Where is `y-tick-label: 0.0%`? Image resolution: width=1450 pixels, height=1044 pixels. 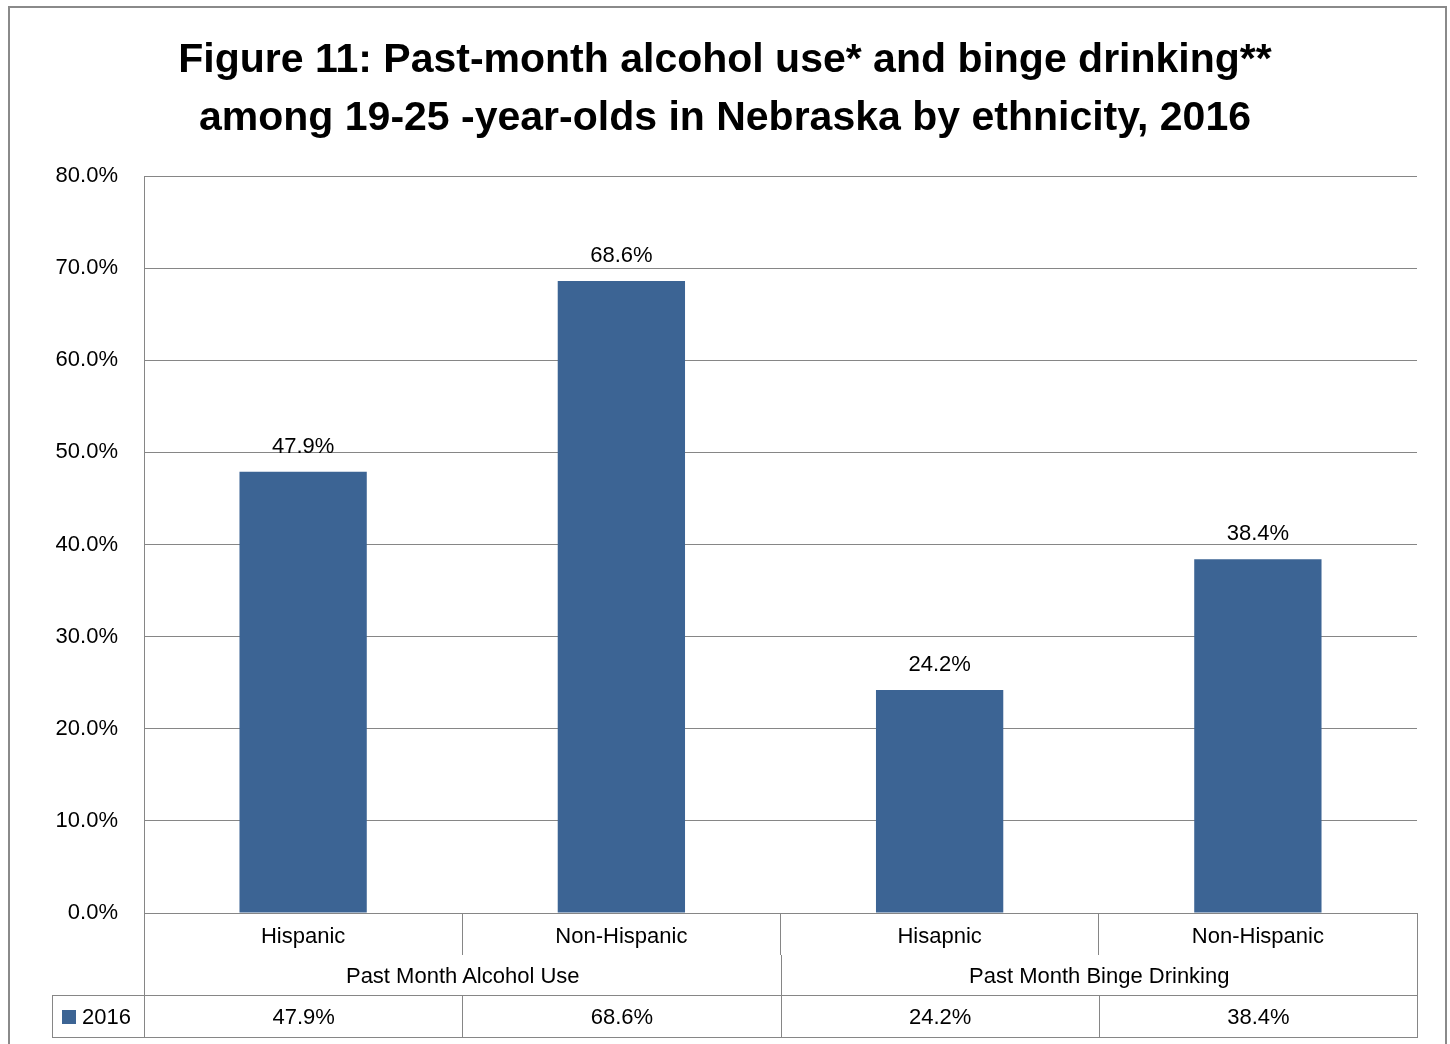 y-tick-label: 0.0% is located at coordinates (92, 912).